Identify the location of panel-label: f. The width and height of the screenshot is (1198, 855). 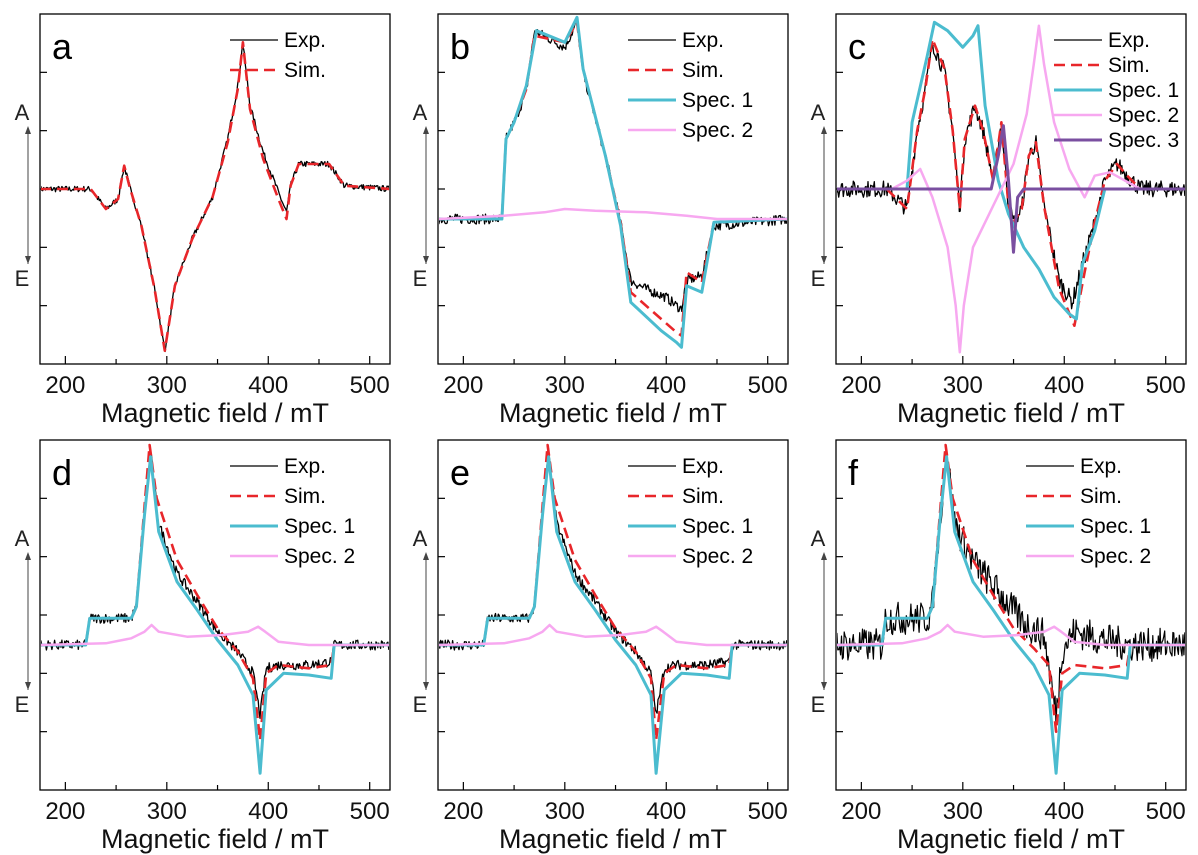
(853, 472).